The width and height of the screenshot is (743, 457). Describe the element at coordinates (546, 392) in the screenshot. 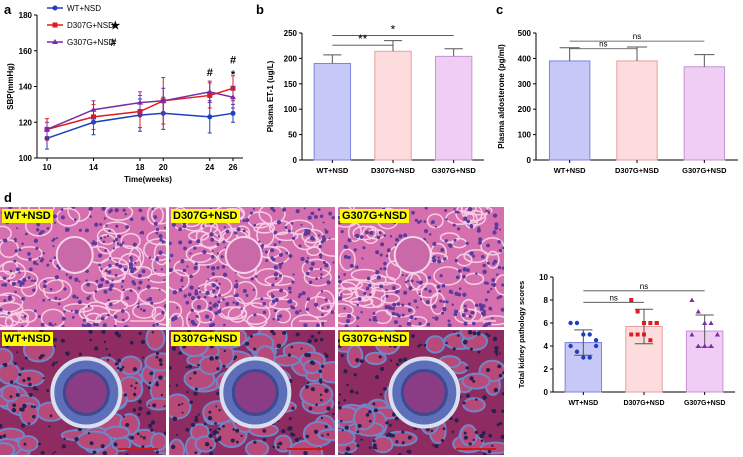

I see `y-tick-label: 0` at that location.